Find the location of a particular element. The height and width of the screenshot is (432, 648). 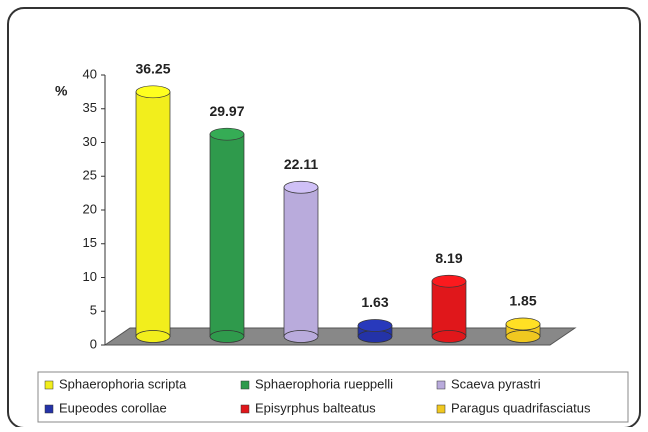

legend-label: Episyrphus balteatus is located at coordinates (315, 407).